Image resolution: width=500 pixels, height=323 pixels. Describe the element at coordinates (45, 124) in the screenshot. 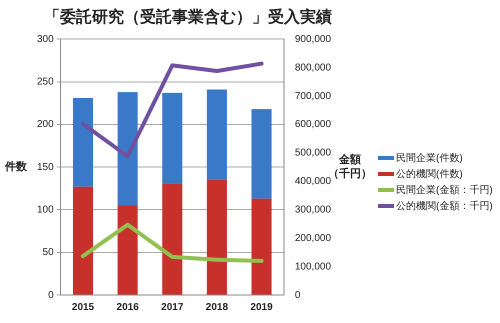

I see `y-tick-label: 200` at that location.